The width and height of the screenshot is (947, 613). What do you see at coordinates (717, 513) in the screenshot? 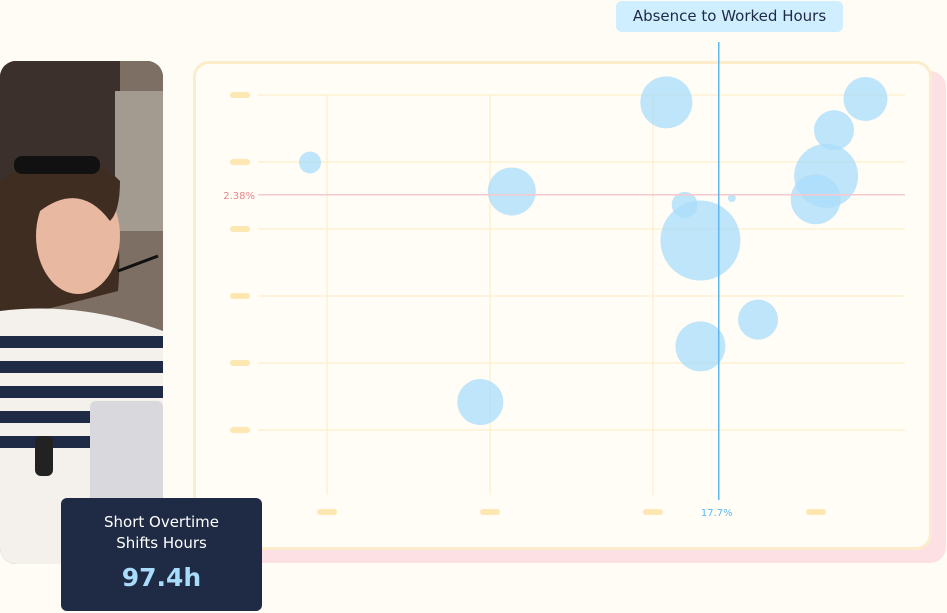
I see `x-highlight-label: 17.7%` at bounding box center [717, 513].